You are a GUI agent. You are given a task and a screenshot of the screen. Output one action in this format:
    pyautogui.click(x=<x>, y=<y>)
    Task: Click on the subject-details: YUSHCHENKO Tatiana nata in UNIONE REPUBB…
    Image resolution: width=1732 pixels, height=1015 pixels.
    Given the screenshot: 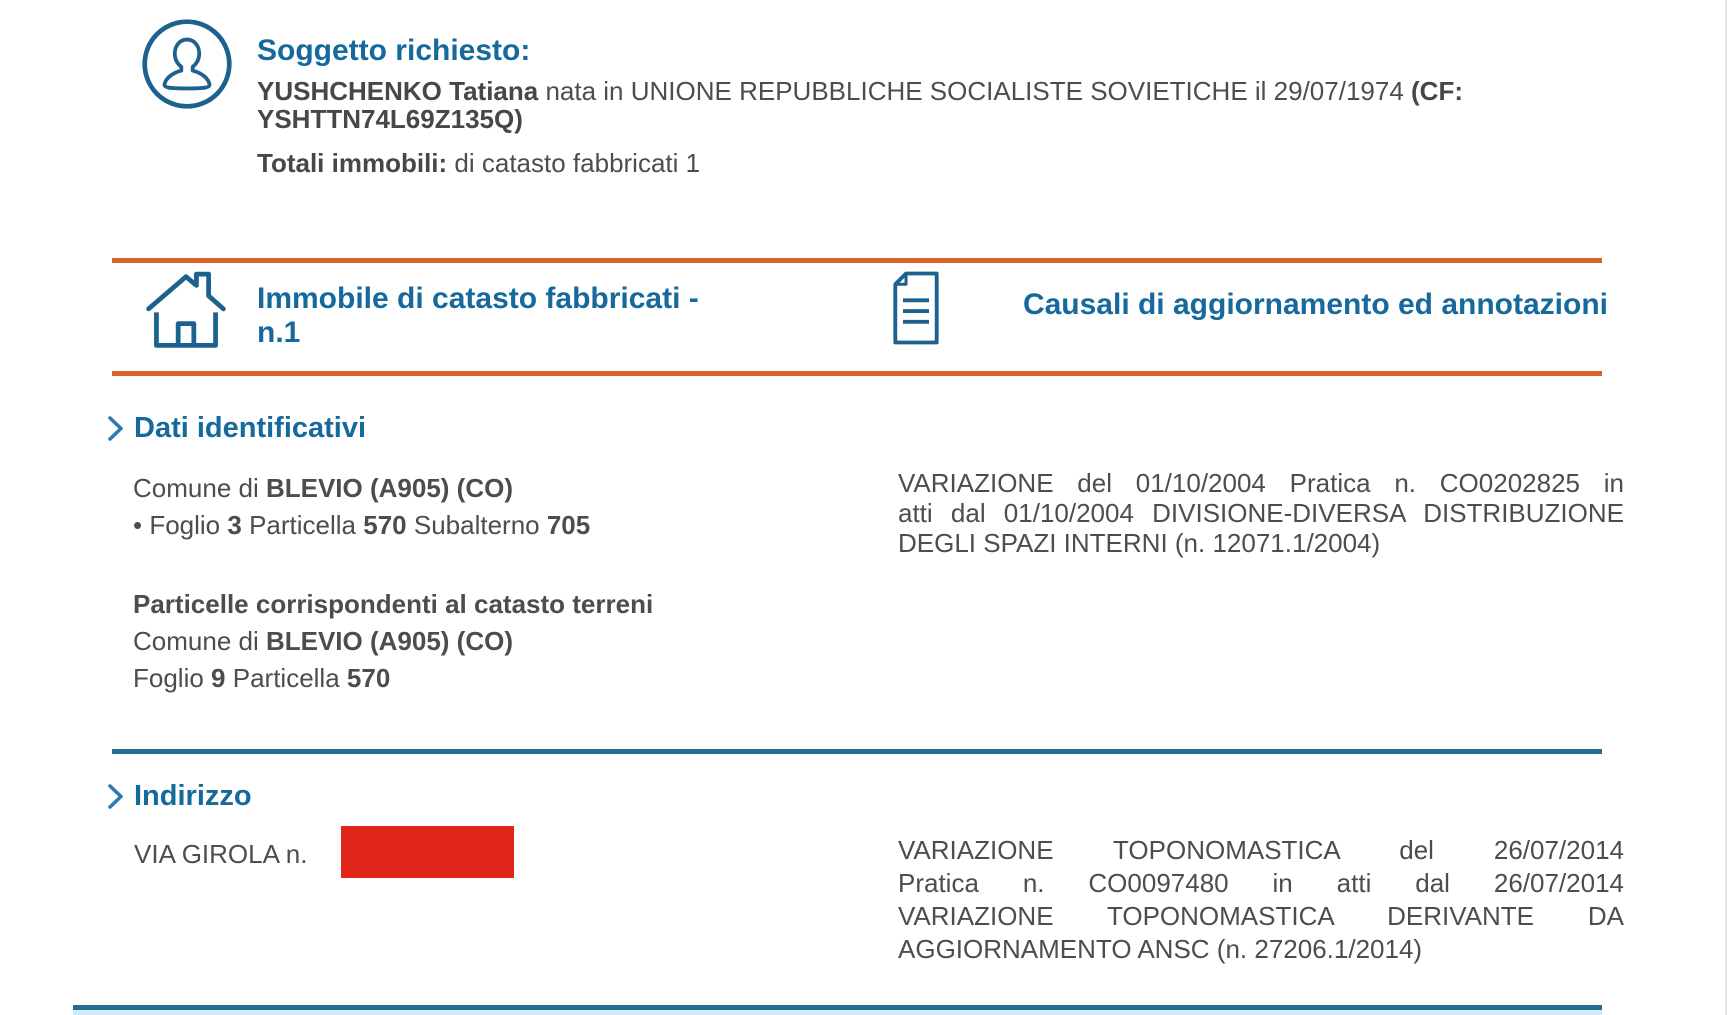 What is the action you would take?
    pyautogui.click(x=932, y=105)
    